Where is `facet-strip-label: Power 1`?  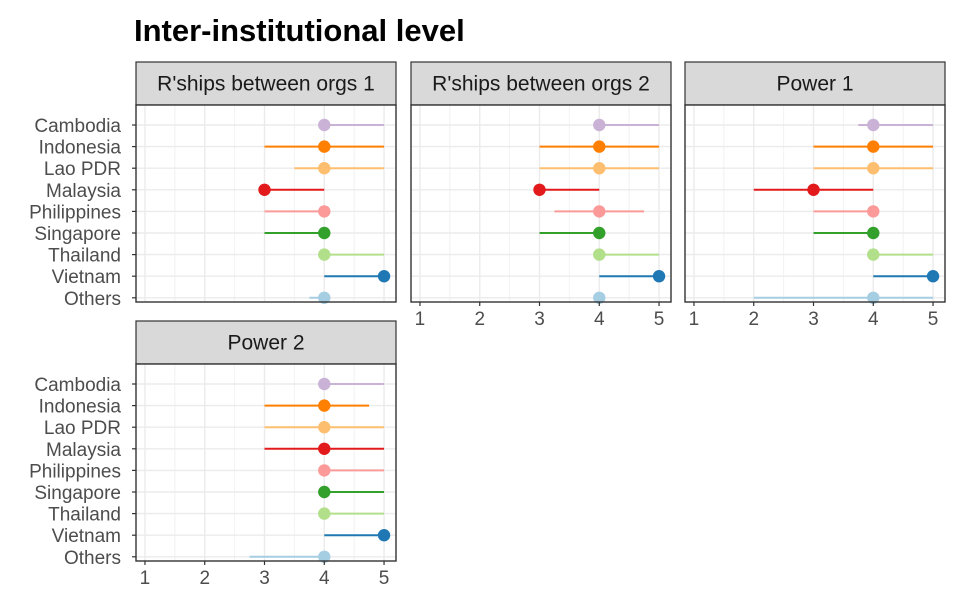
facet-strip-label: Power 1 is located at coordinates (814, 84).